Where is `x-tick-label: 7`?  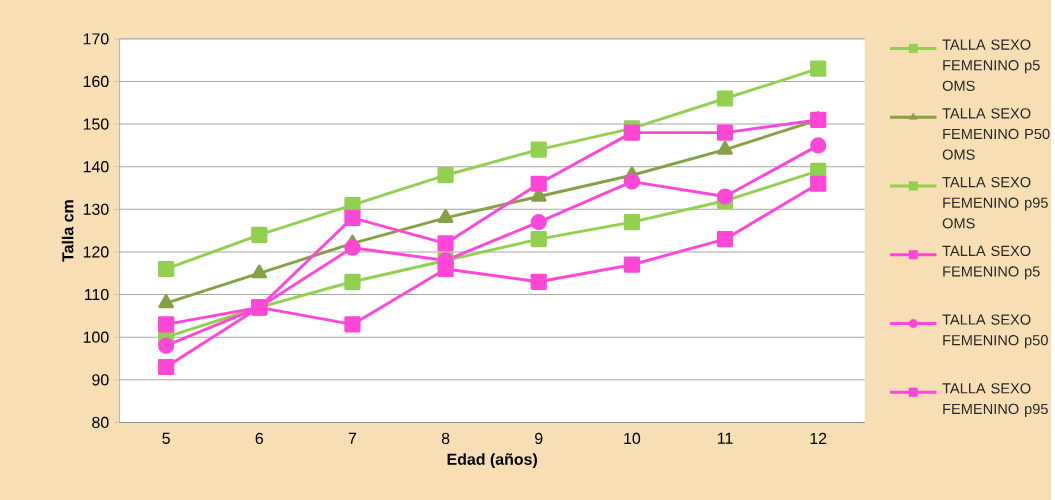 x-tick-label: 7 is located at coordinates (352, 438).